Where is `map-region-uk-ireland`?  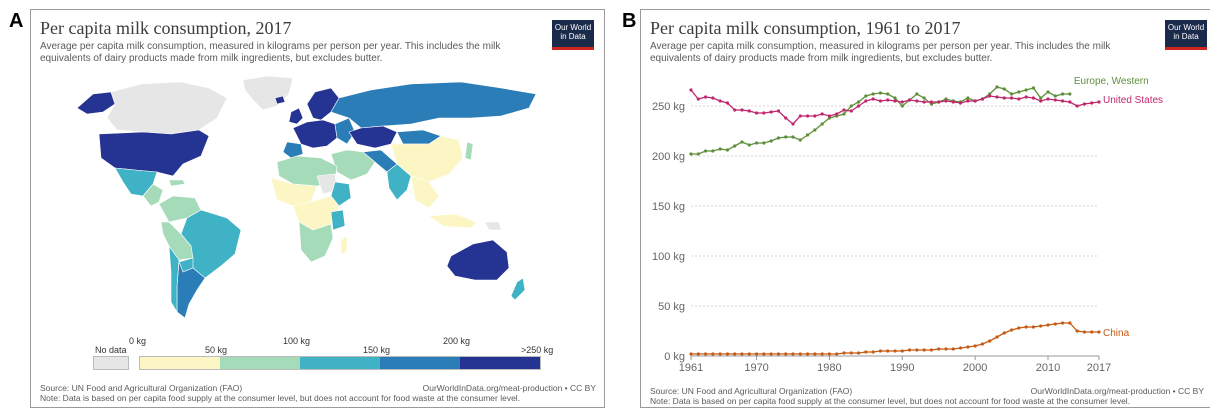
map-region-uk-ireland is located at coordinates (296, 116).